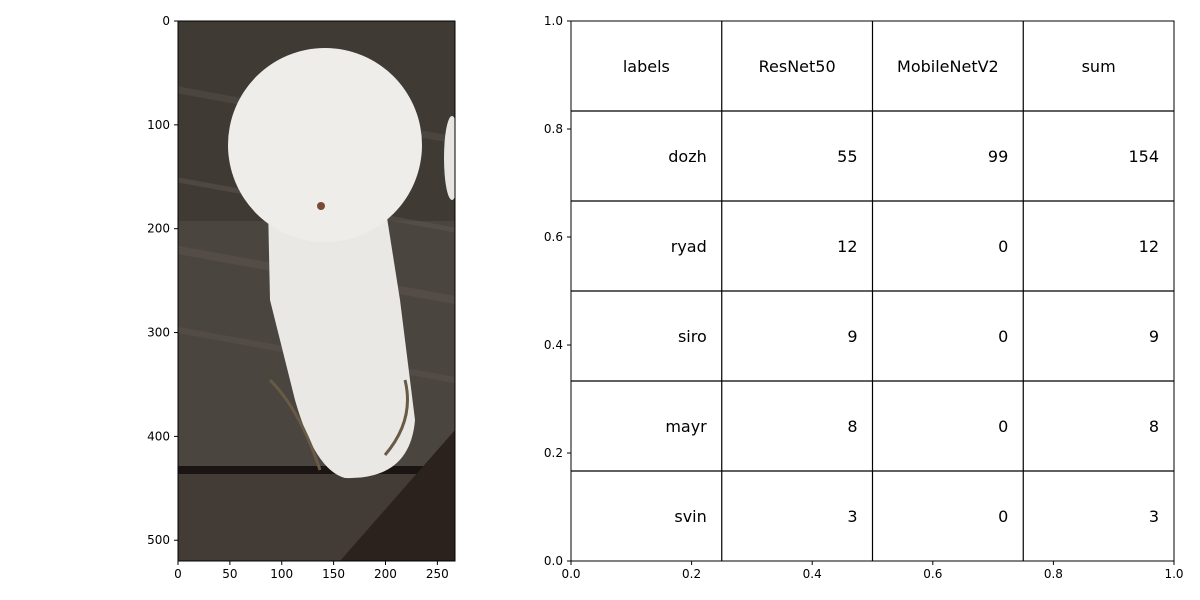 The width and height of the screenshot is (1200, 600). I want to click on table-cell: 154, so click(1143, 156).